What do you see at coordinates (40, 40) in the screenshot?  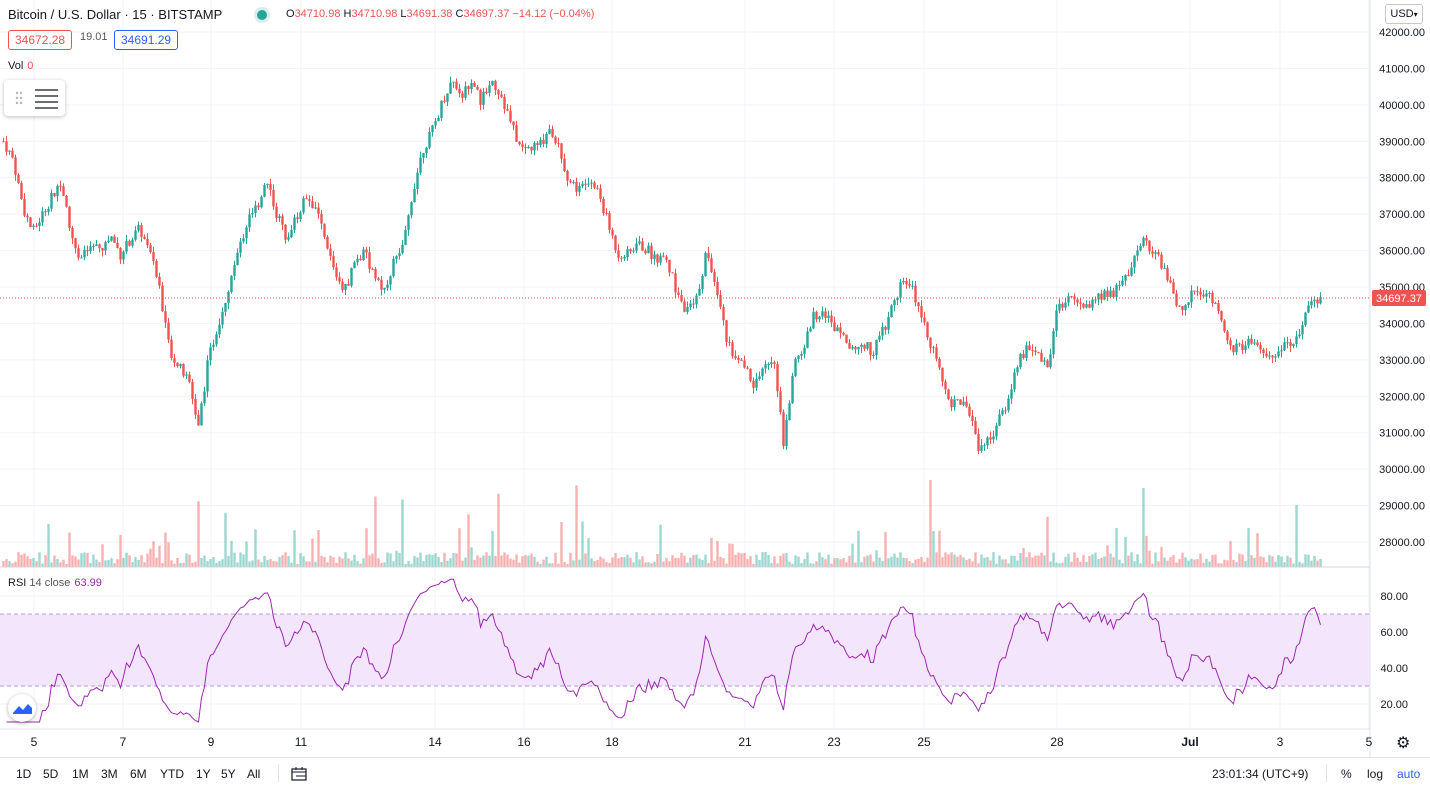 I see `bid-price-box: 34672.28` at bounding box center [40, 40].